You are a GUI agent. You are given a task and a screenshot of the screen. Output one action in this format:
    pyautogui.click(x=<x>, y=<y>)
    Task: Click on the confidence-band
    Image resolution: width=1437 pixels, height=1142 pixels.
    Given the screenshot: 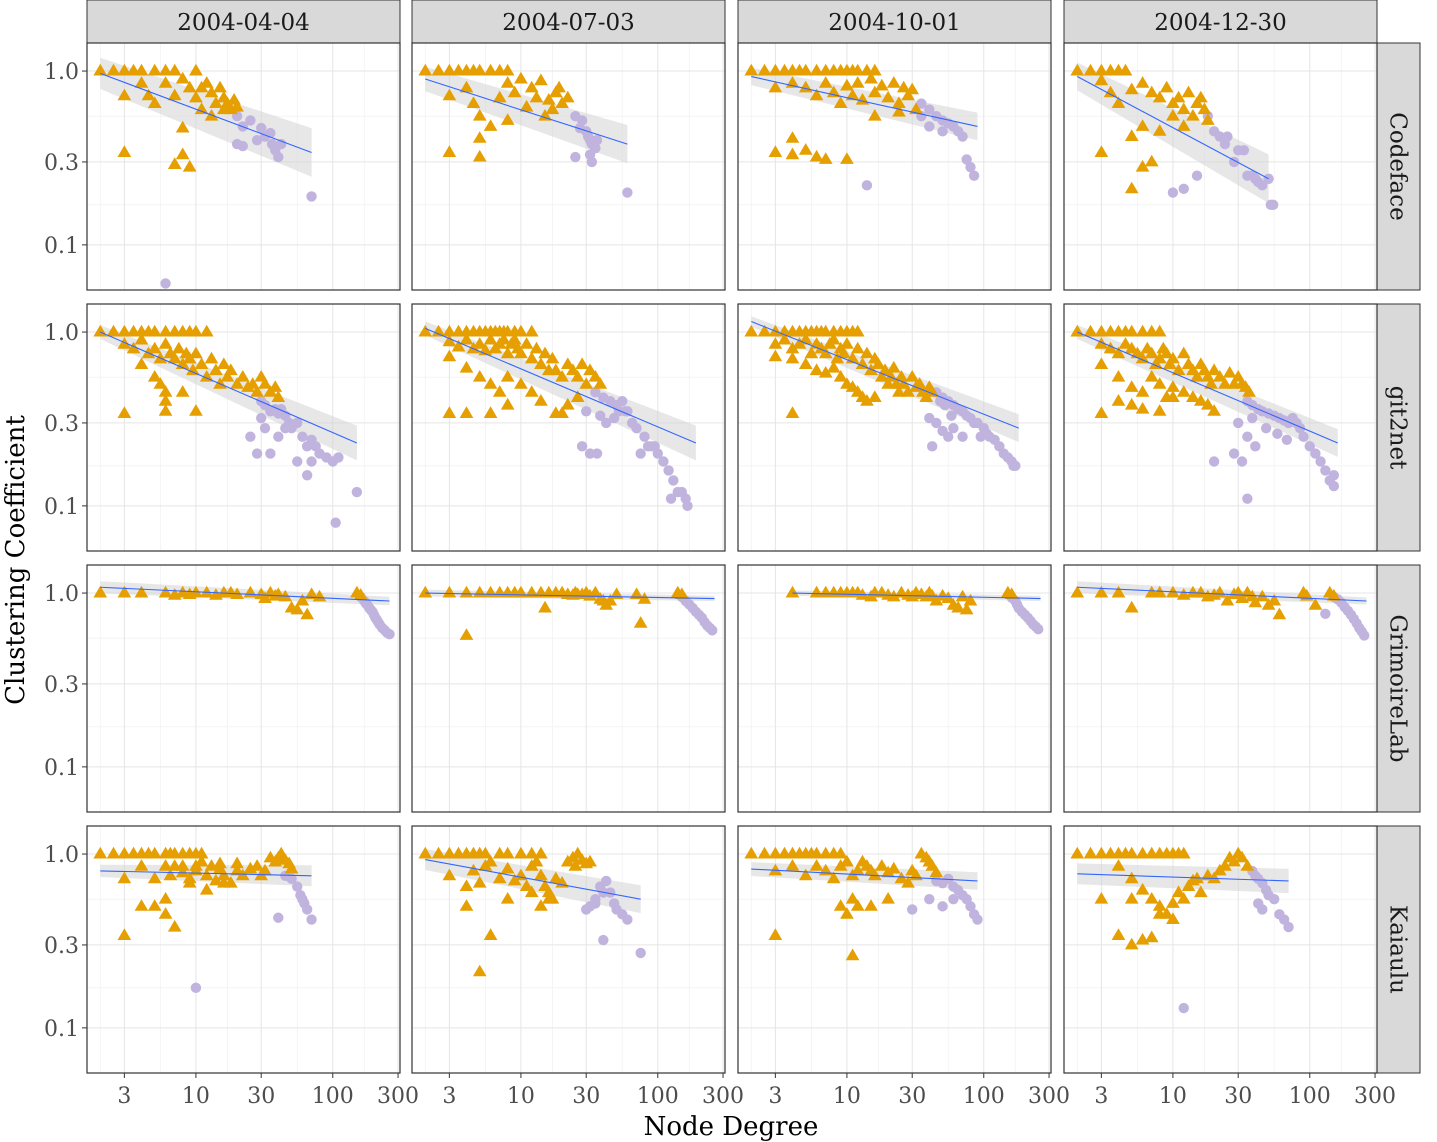 What is the action you would take?
    pyautogui.click(x=1183, y=878)
    